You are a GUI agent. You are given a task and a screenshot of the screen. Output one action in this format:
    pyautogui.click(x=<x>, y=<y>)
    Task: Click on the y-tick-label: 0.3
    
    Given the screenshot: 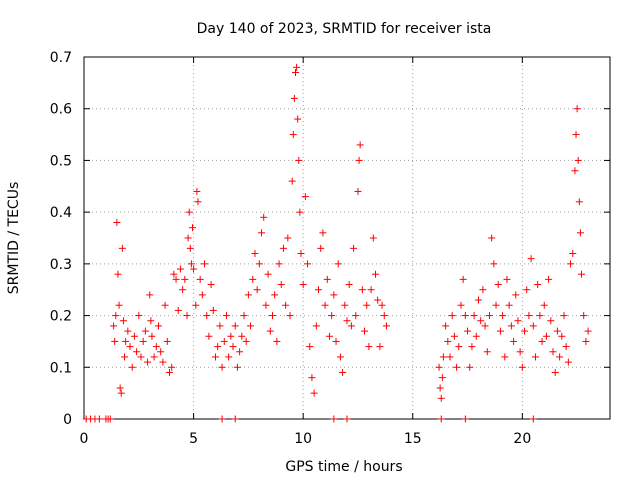 What is the action you would take?
    pyautogui.click(x=61, y=265)
    